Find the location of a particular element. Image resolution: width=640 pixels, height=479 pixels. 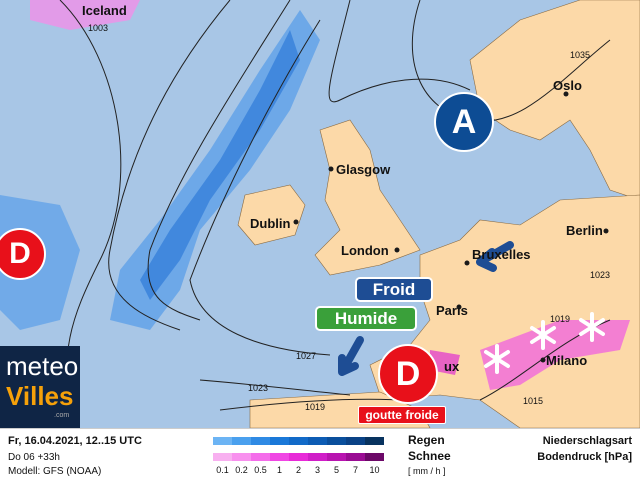

low-pressure-france: D is located at coordinates (408, 374).